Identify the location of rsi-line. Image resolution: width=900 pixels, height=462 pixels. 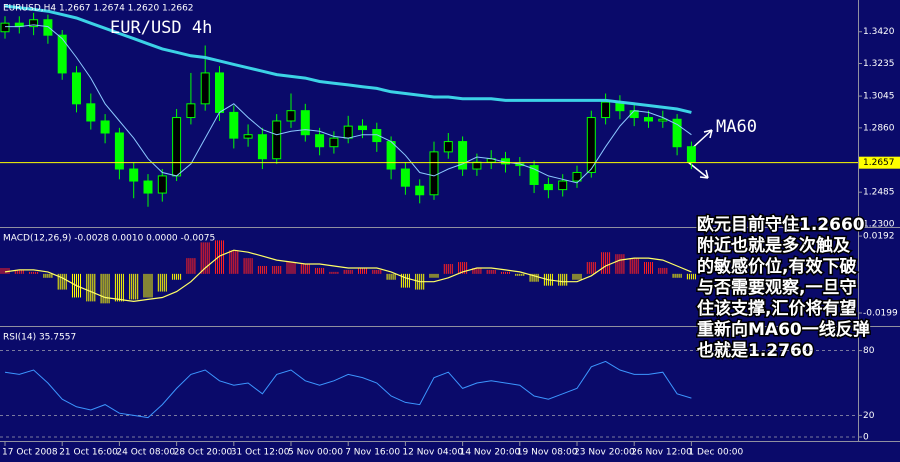
(348, 389).